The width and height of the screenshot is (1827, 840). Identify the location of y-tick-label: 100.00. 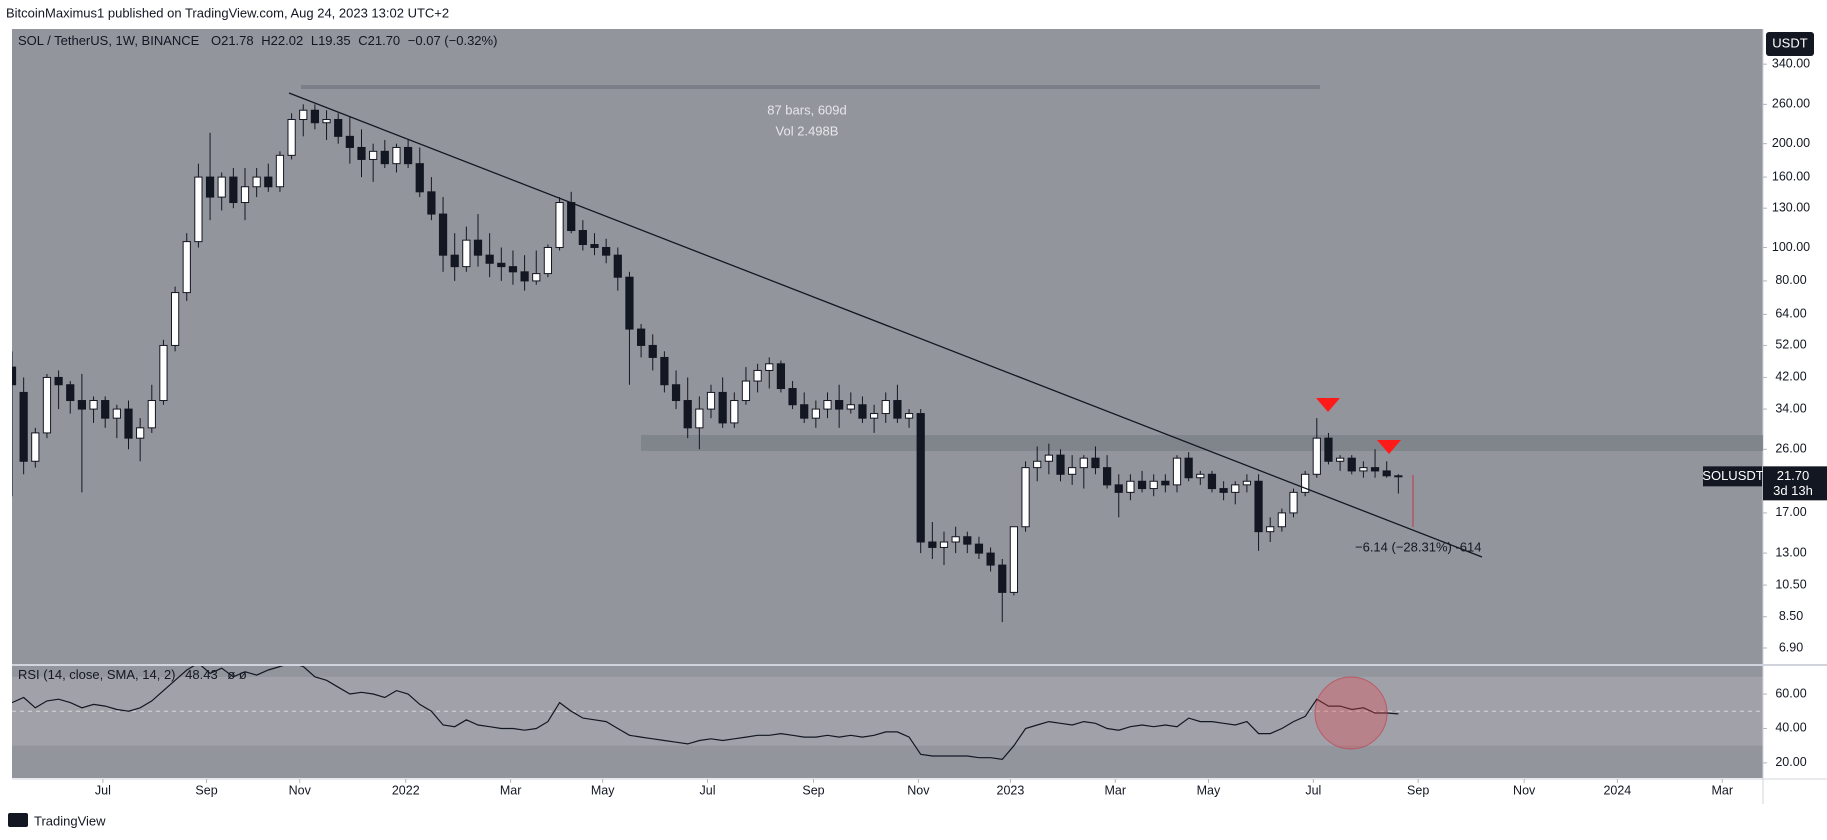
(1791, 247).